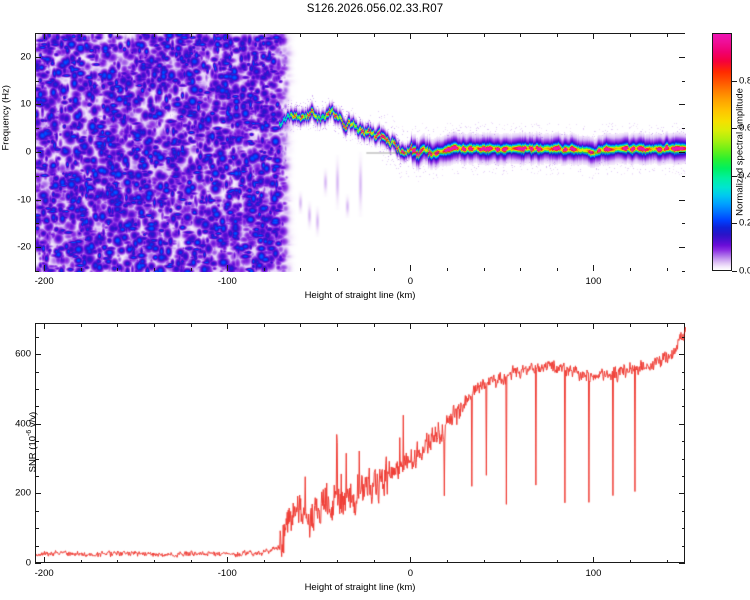 This screenshot has height=600, width=750. I want to click on y-axis-tick-label: 200, so click(23, 493).